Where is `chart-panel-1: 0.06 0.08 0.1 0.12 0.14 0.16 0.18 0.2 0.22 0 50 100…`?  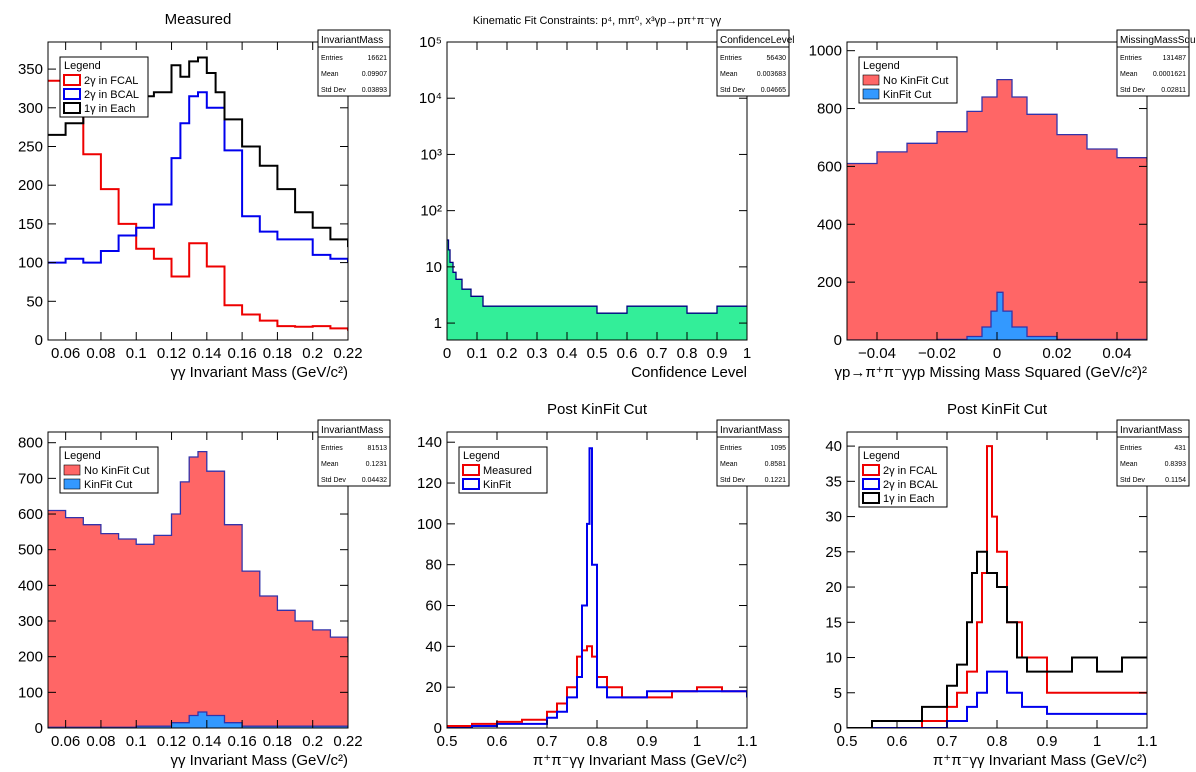 chart-panel-1: 0.06 0.08 0.1 0.12 0.14 0.16 0.18 0.2 0.22 0 50 100… is located at coordinates (204, 196).